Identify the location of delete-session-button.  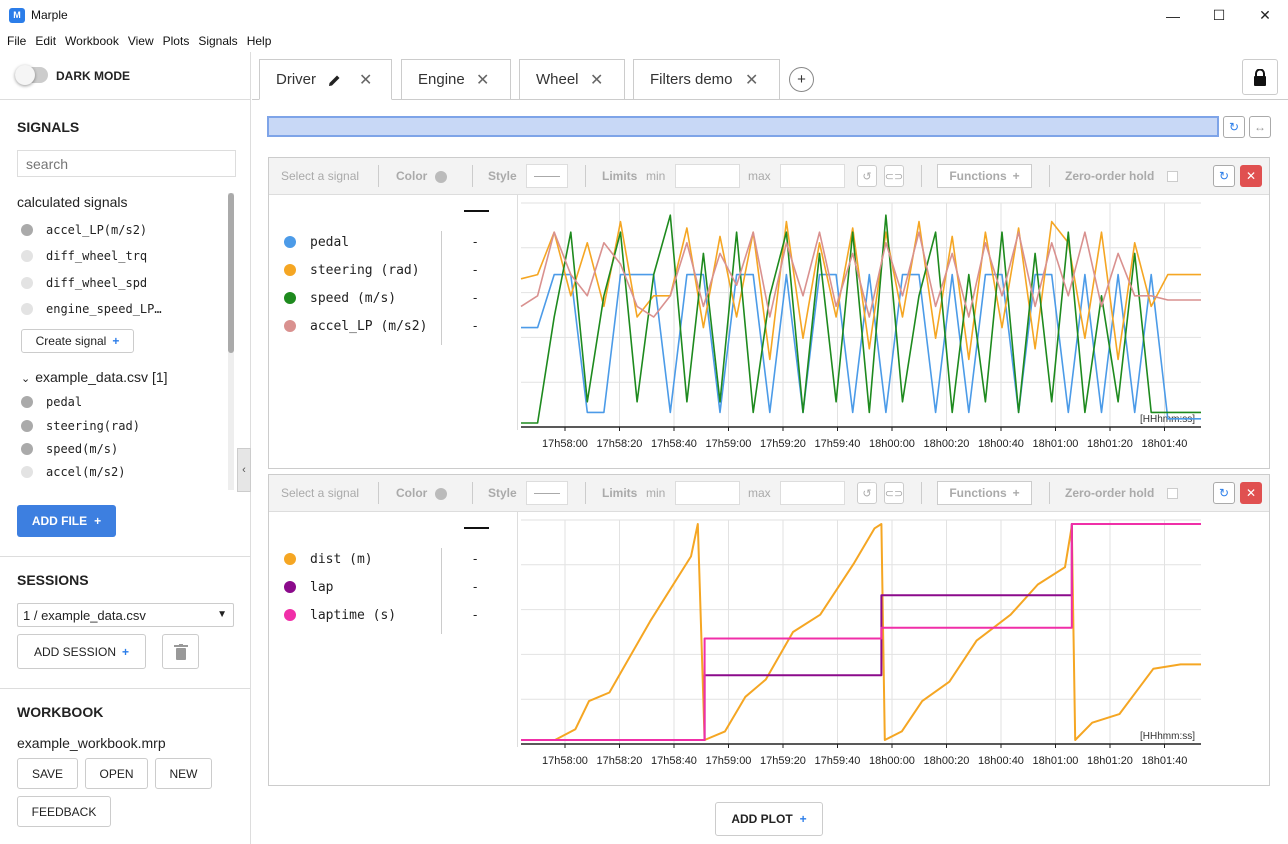
(180, 651).